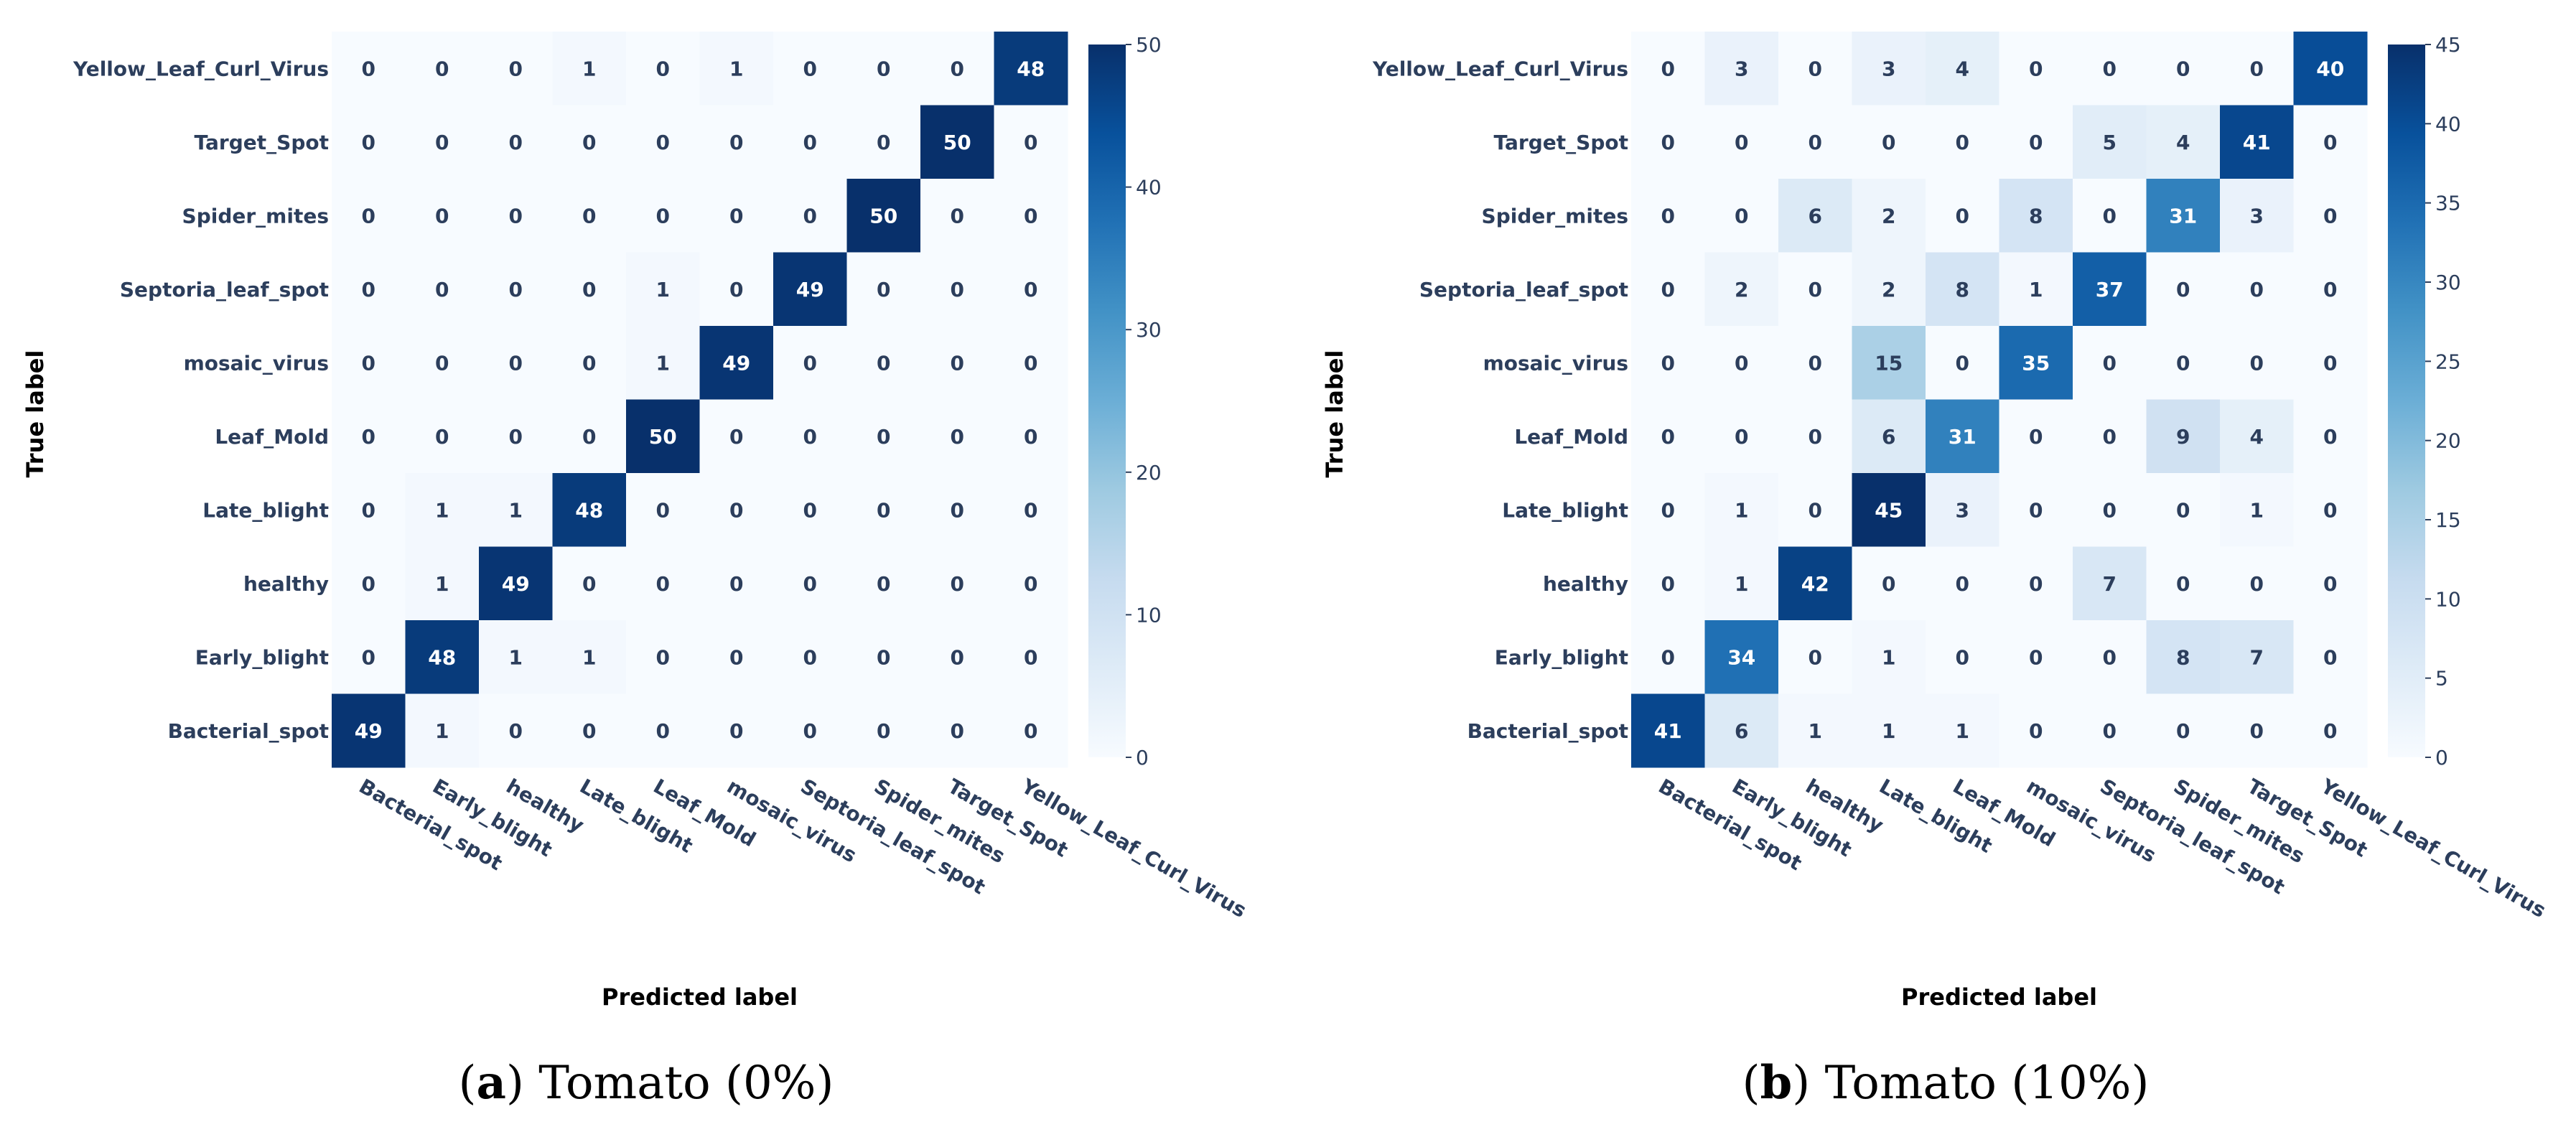 This screenshot has height=1127, width=2576. What do you see at coordinates (1776, 1083) in the screenshot?
I see `caption-letter: b` at bounding box center [1776, 1083].